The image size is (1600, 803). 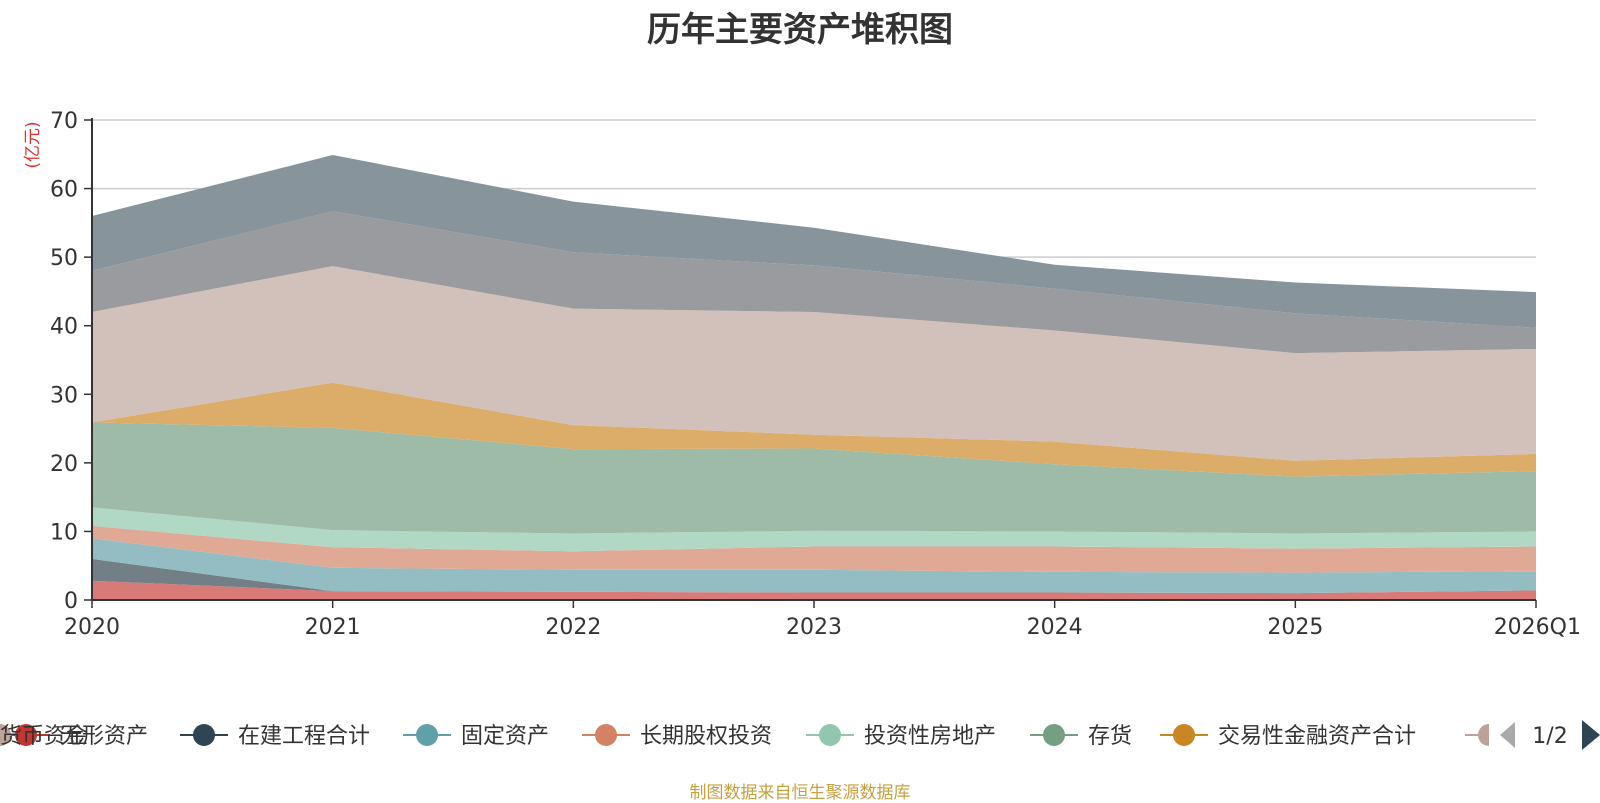 I want to click on x-tick-label: 2024, so click(x=1055, y=627).